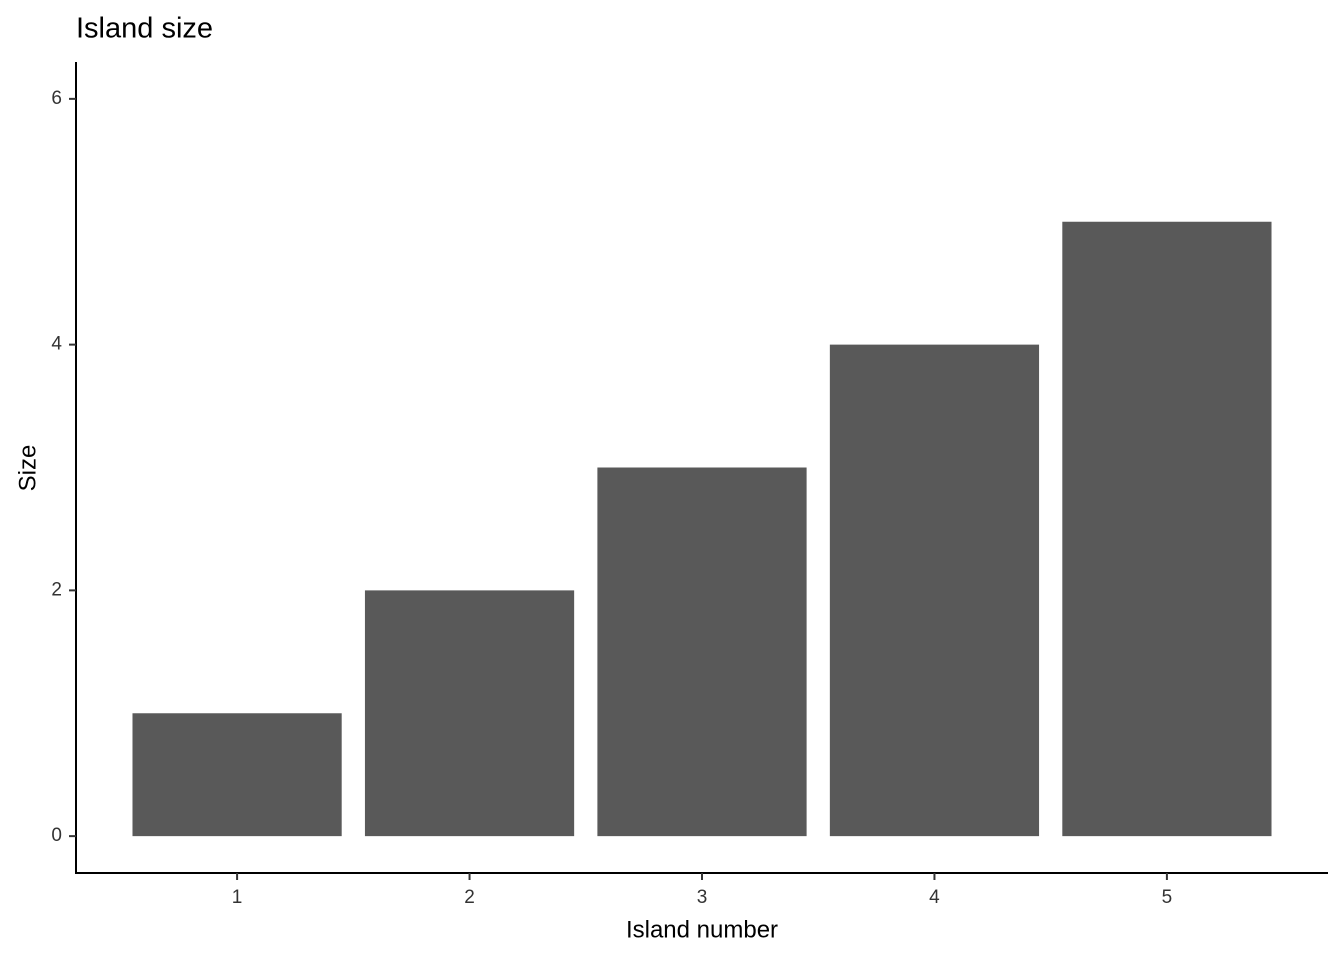 The image size is (1344, 960). What do you see at coordinates (469, 897) in the screenshot?
I see `x-tick-label: 2` at bounding box center [469, 897].